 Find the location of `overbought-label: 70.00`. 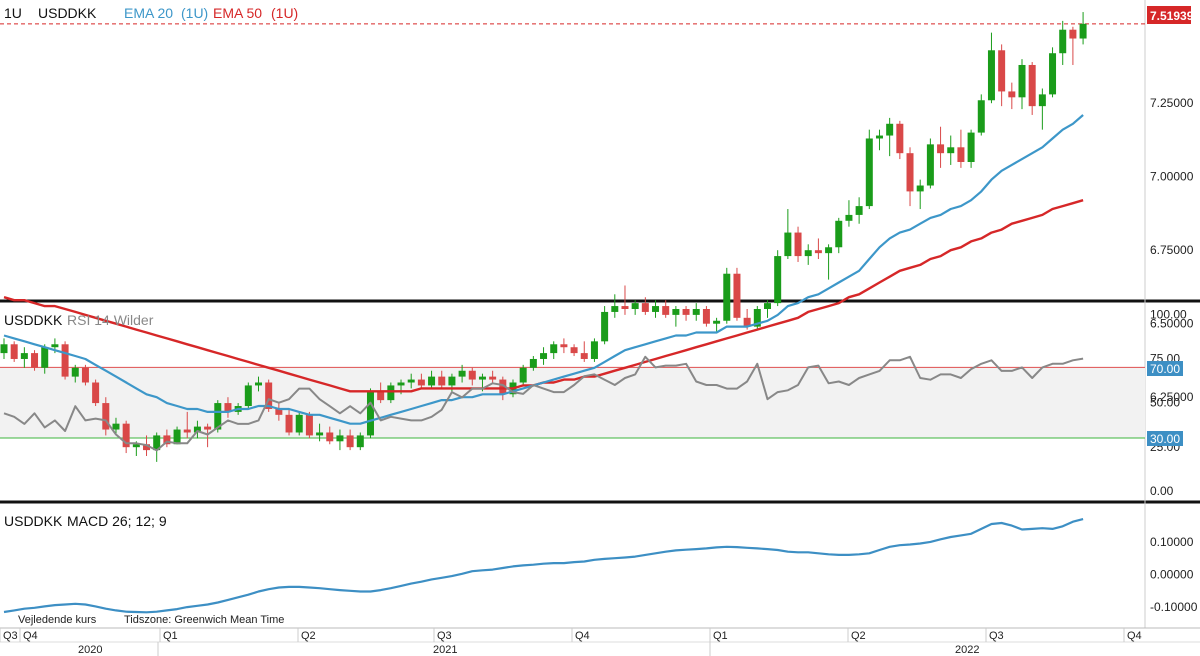

overbought-label: 70.00 is located at coordinates (1165, 369).